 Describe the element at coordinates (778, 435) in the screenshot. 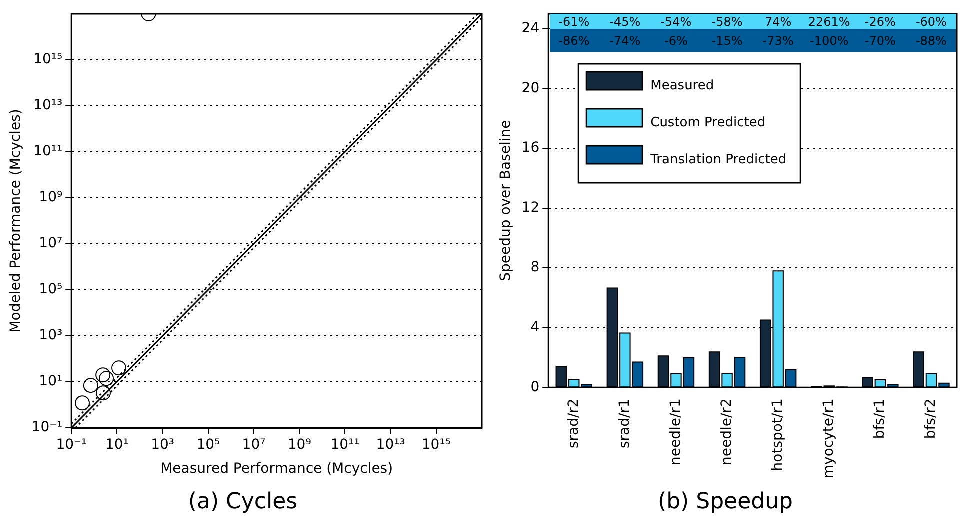

I see `x-tick-label: hotspot/r1` at that location.